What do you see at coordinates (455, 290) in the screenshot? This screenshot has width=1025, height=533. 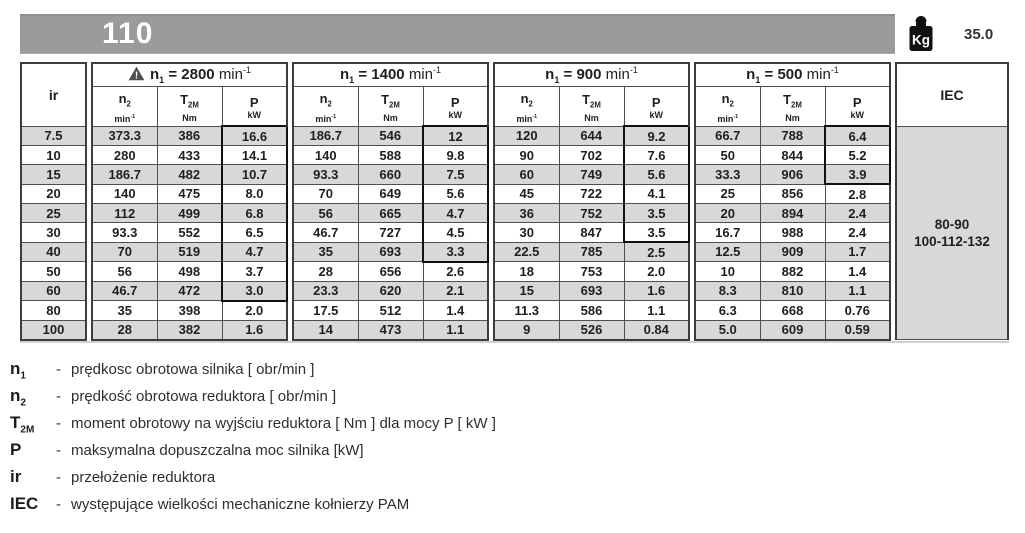 I see `p-value: 2.1` at bounding box center [455, 290].